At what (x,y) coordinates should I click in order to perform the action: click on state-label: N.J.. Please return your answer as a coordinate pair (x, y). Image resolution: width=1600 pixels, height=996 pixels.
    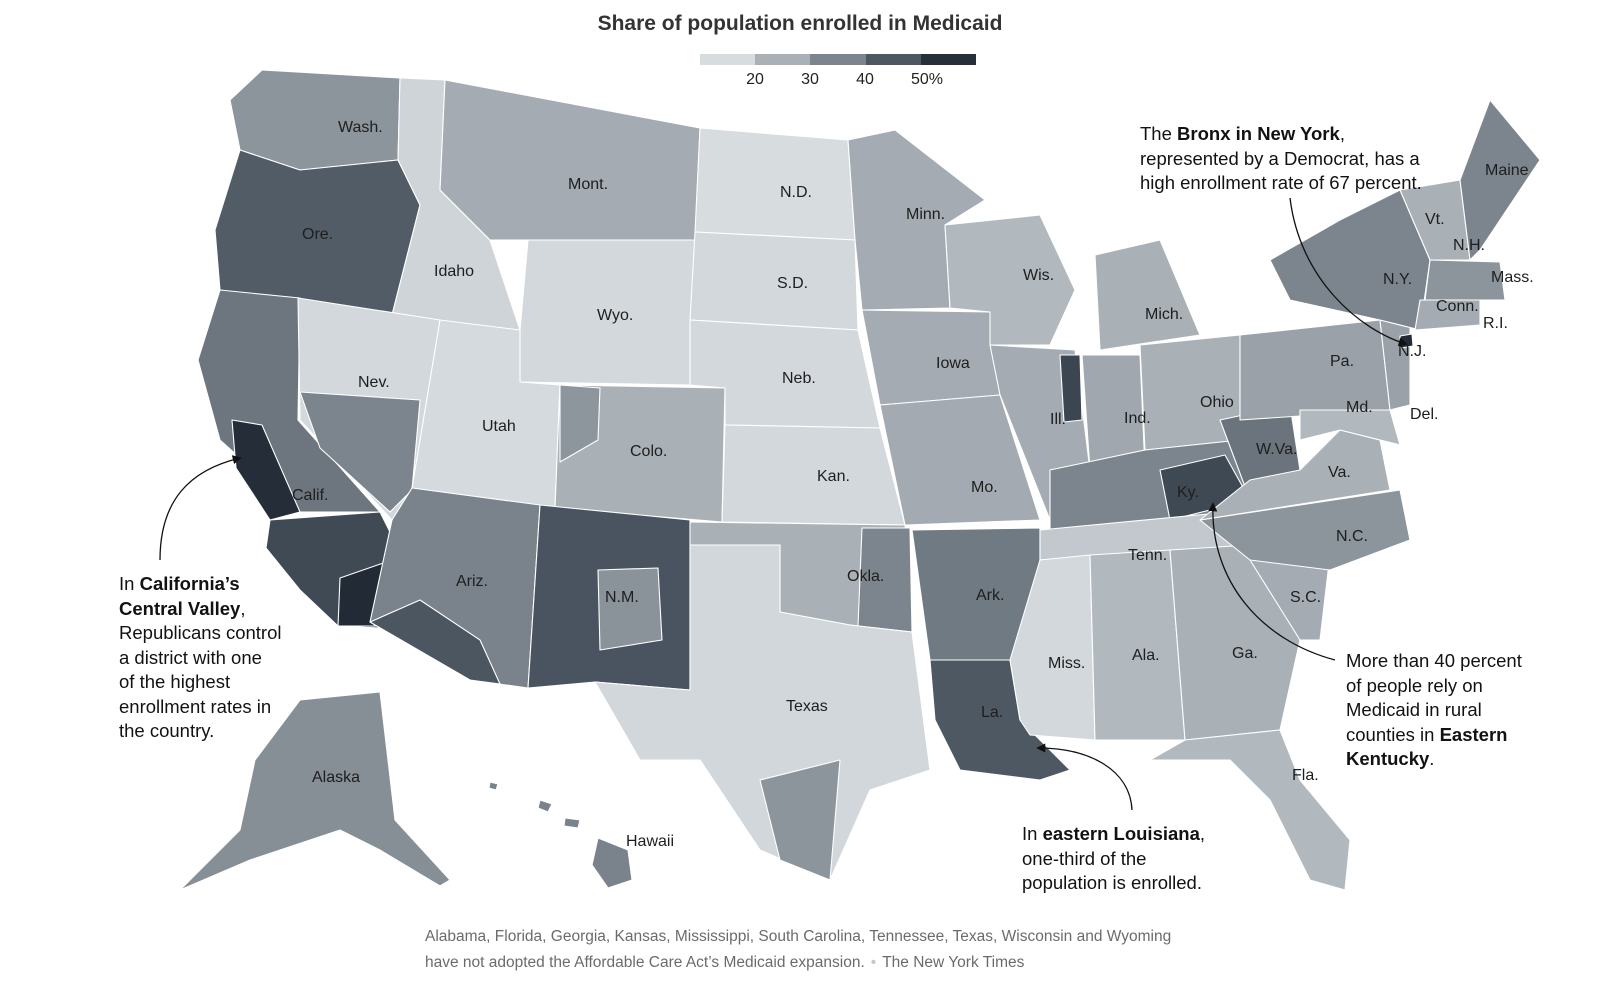
    Looking at the image, I should click on (1412, 351).